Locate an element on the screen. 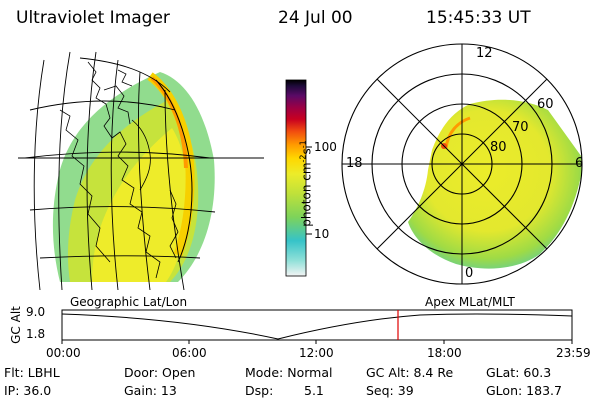  info-ip: IP: 36.0 is located at coordinates (28, 390).